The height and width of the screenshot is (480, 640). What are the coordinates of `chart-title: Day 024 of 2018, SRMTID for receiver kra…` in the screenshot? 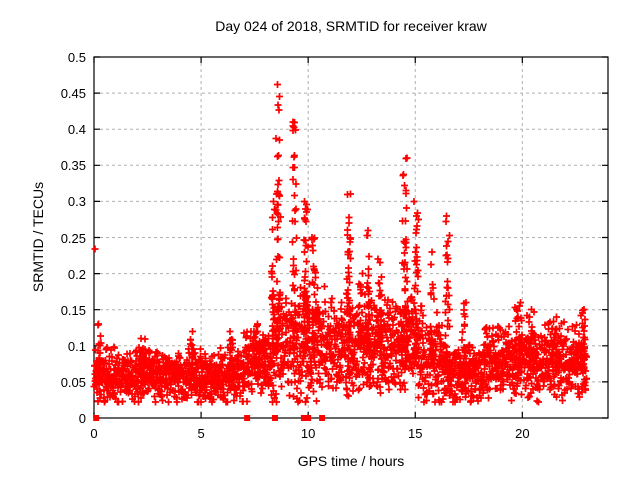 It's located at (351, 26).